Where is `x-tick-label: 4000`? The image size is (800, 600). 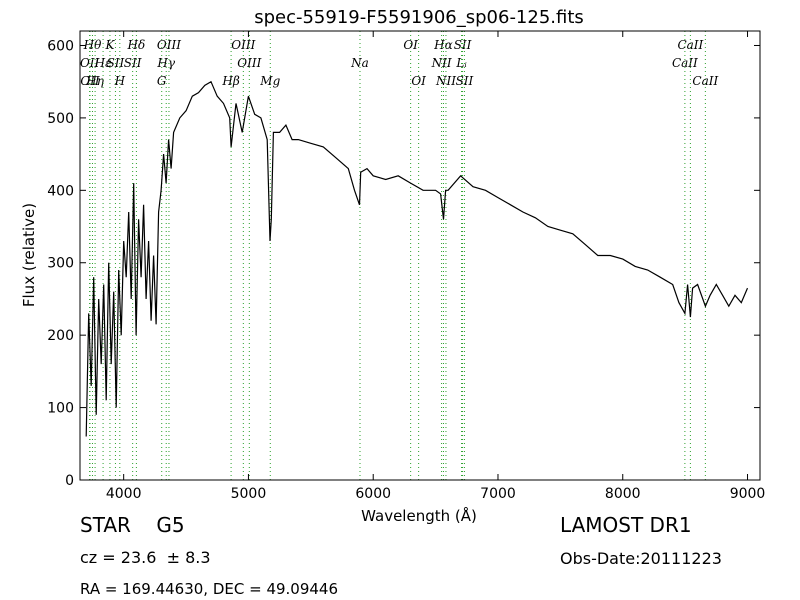
x-tick-label: 4000 is located at coordinates (124, 494).